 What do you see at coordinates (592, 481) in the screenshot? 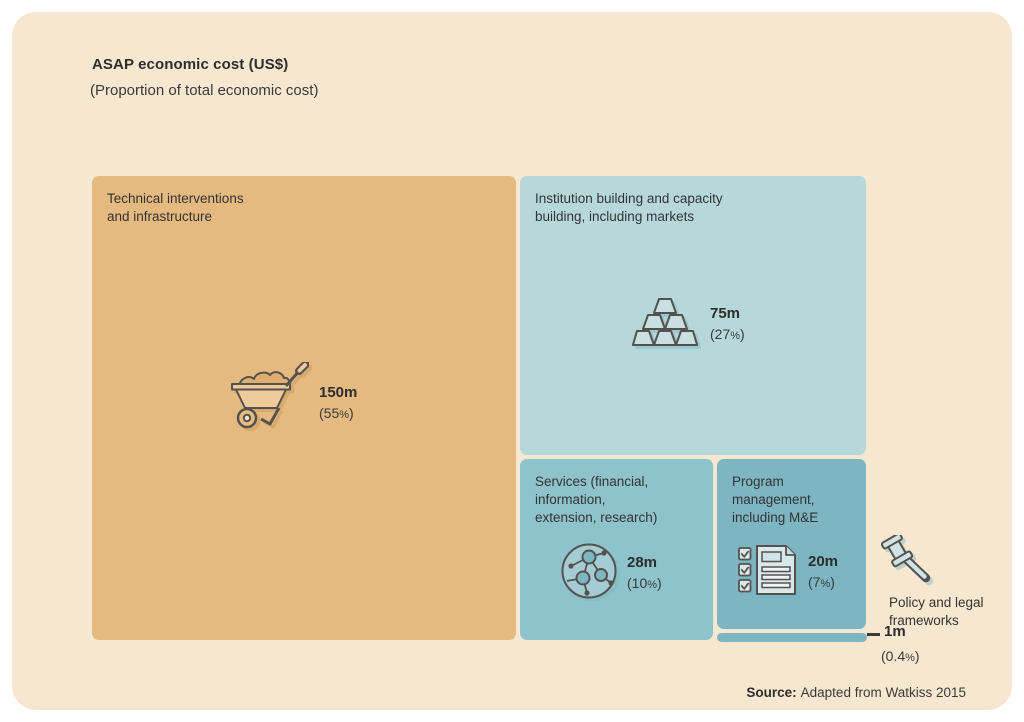
I see `segment-label-line: Services (financial,` at bounding box center [592, 481].